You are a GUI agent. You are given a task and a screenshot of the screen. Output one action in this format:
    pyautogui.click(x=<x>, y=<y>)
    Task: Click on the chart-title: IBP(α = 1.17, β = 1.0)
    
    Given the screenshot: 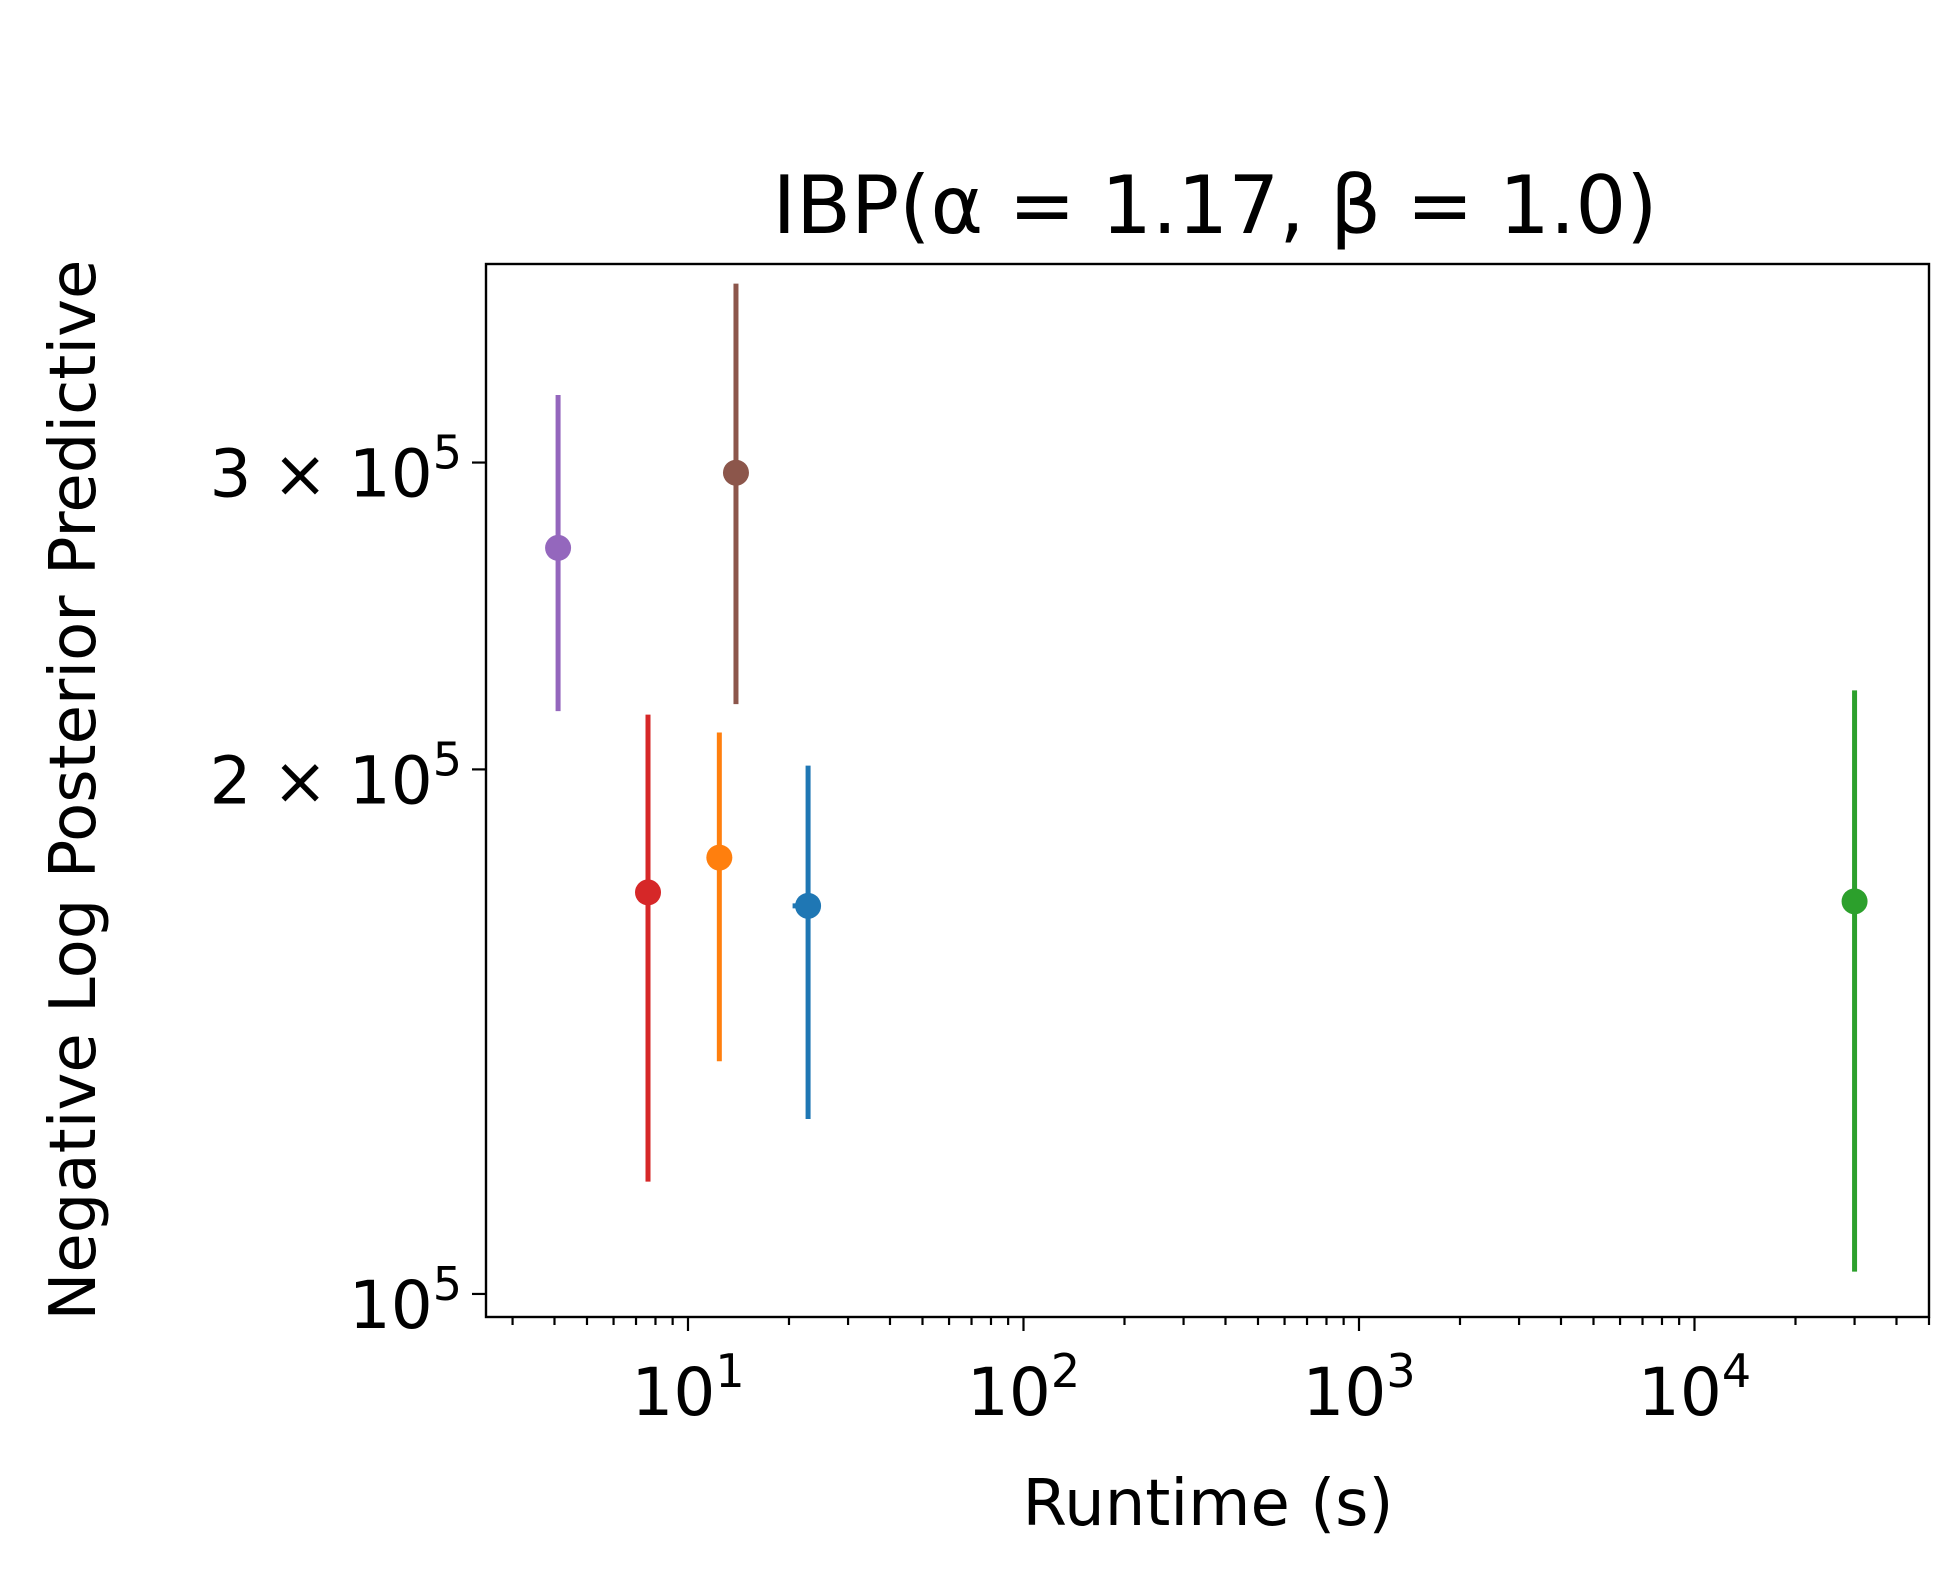 What is the action you would take?
    pyautogui.click(x=1215, y=205)
    